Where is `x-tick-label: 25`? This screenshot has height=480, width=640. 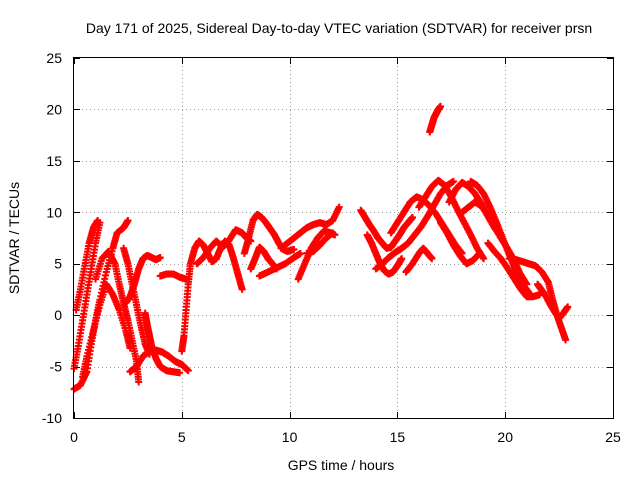 x-tick-label: 25 is located at coordinates (613, 437).